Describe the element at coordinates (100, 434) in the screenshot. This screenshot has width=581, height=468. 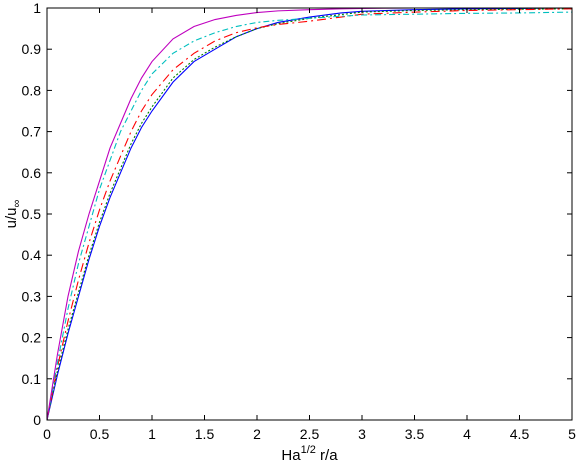
I see `x-tick-label: 0.5` at that location.